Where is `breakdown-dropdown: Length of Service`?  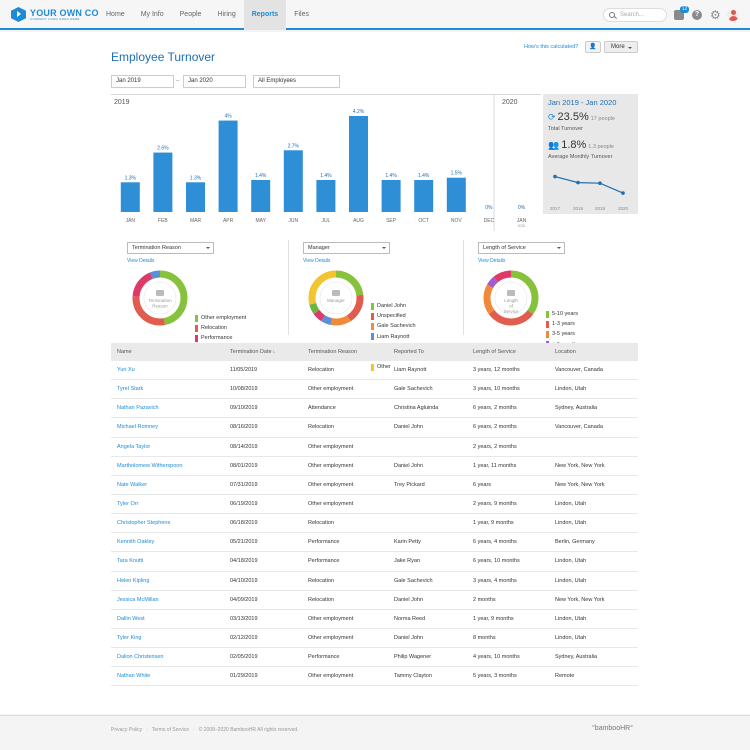
breakdown-dropdown: Length of Service is located at coordinates (521, 248).